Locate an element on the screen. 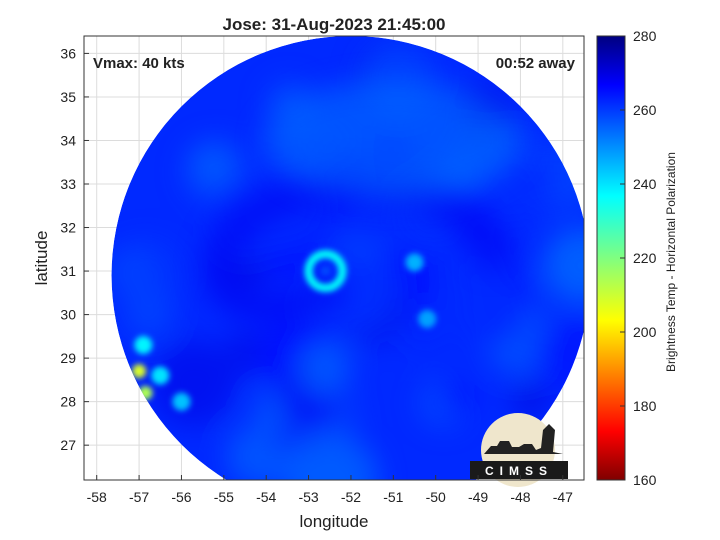 This screenshot has height=540, width=720. cimss-logo: CIMSS is located at coordinates (519, 450).